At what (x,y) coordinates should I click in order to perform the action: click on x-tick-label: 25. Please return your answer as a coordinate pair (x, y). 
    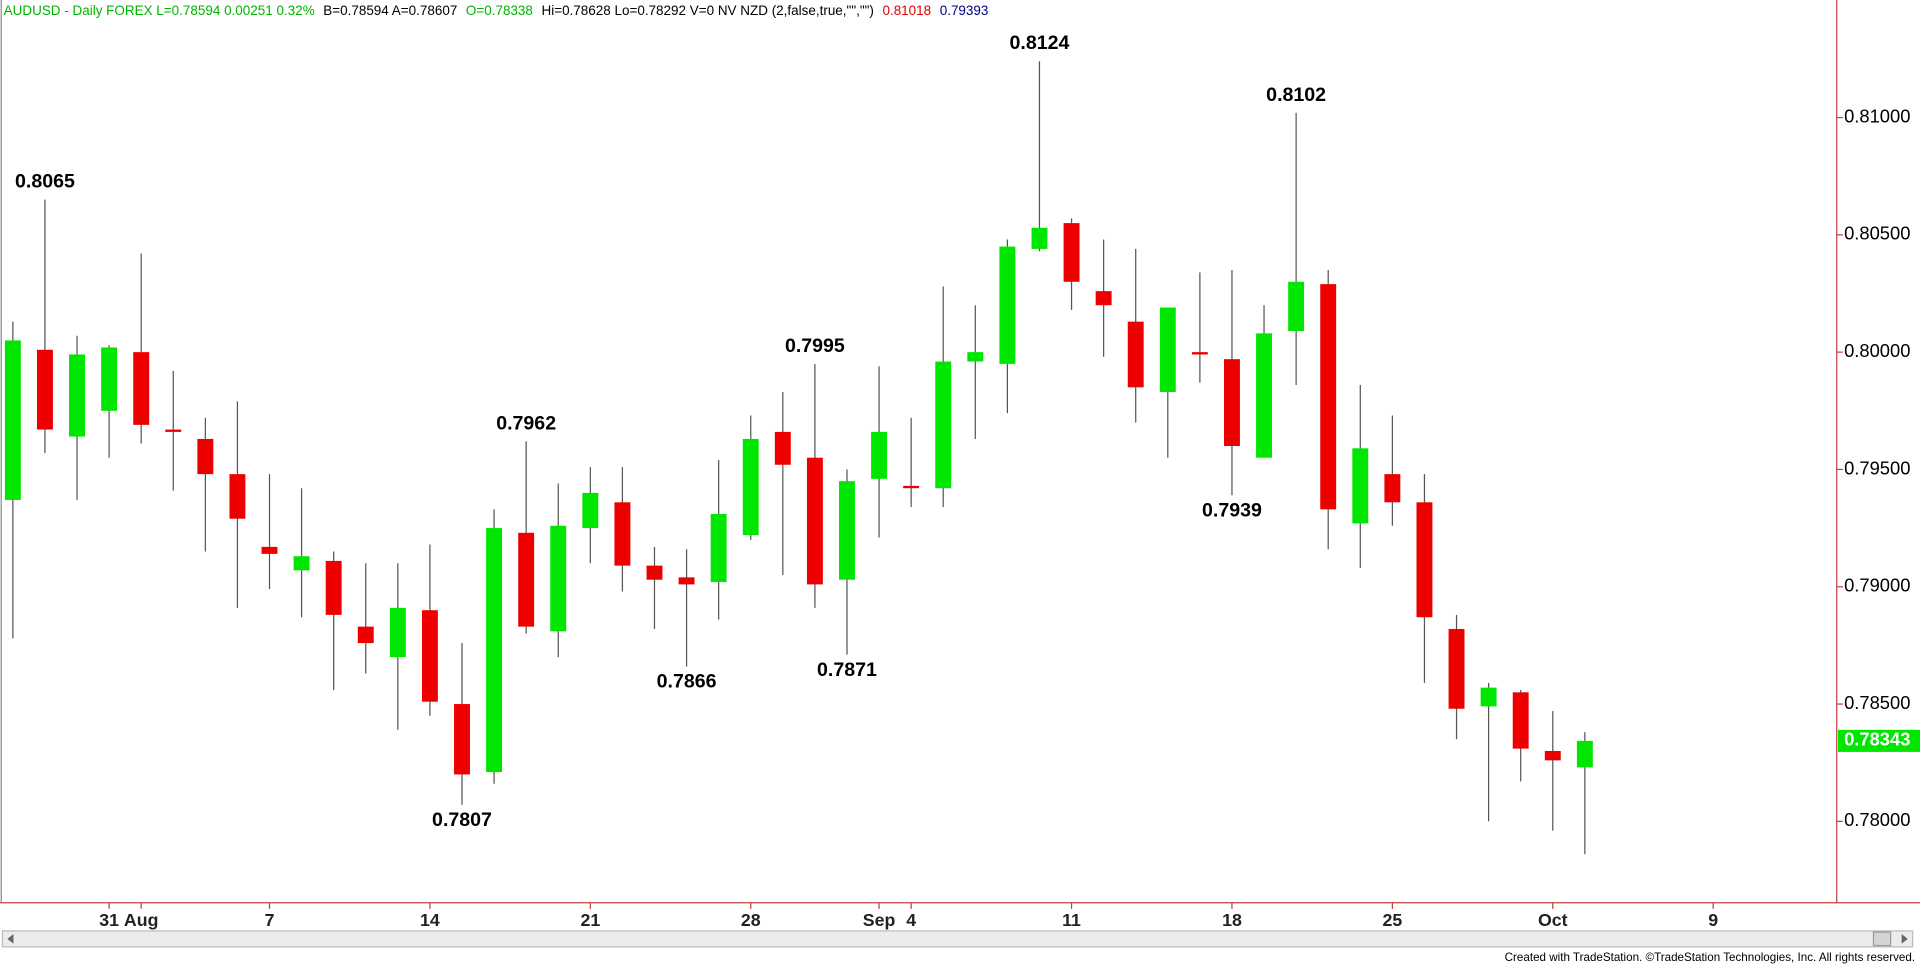
    Looking at the image, I should click on (1392, 920).